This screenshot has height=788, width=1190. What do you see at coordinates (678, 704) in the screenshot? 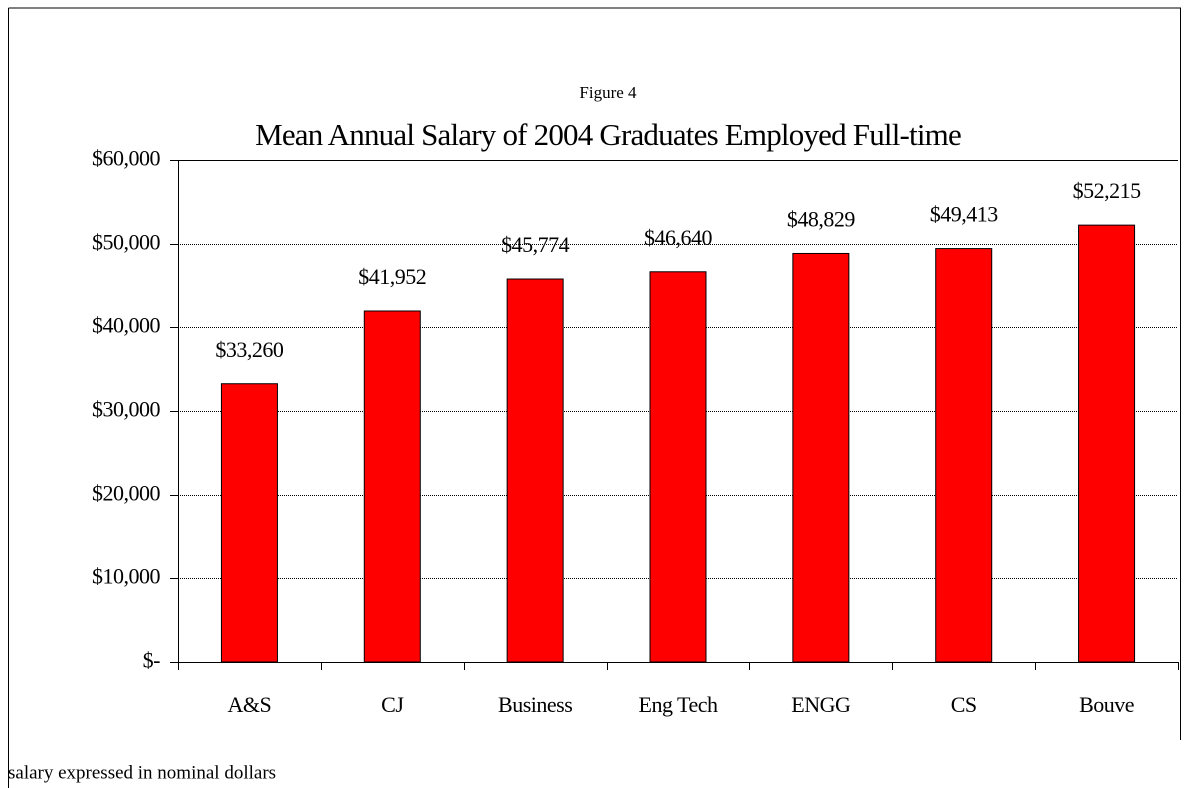
I see `x-tick-label: Eng Tech` at bounding box center [678, 704].